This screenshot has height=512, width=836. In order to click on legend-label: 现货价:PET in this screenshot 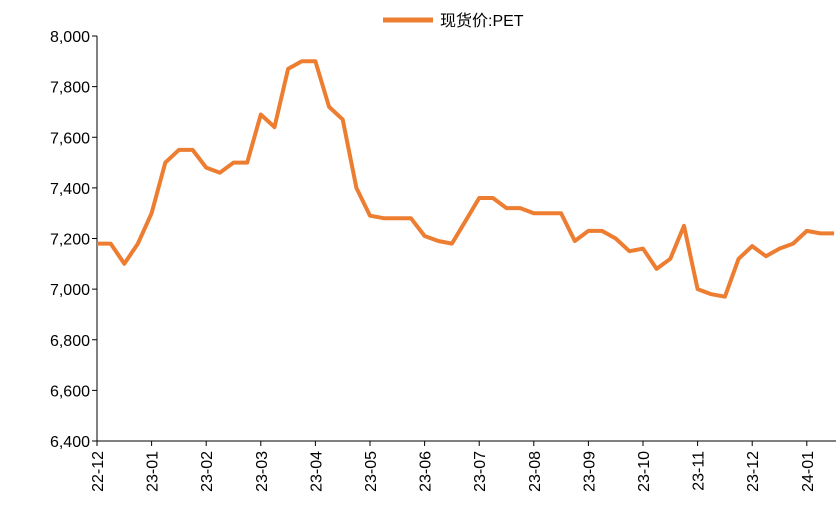, I will do `click(482, 21)`.